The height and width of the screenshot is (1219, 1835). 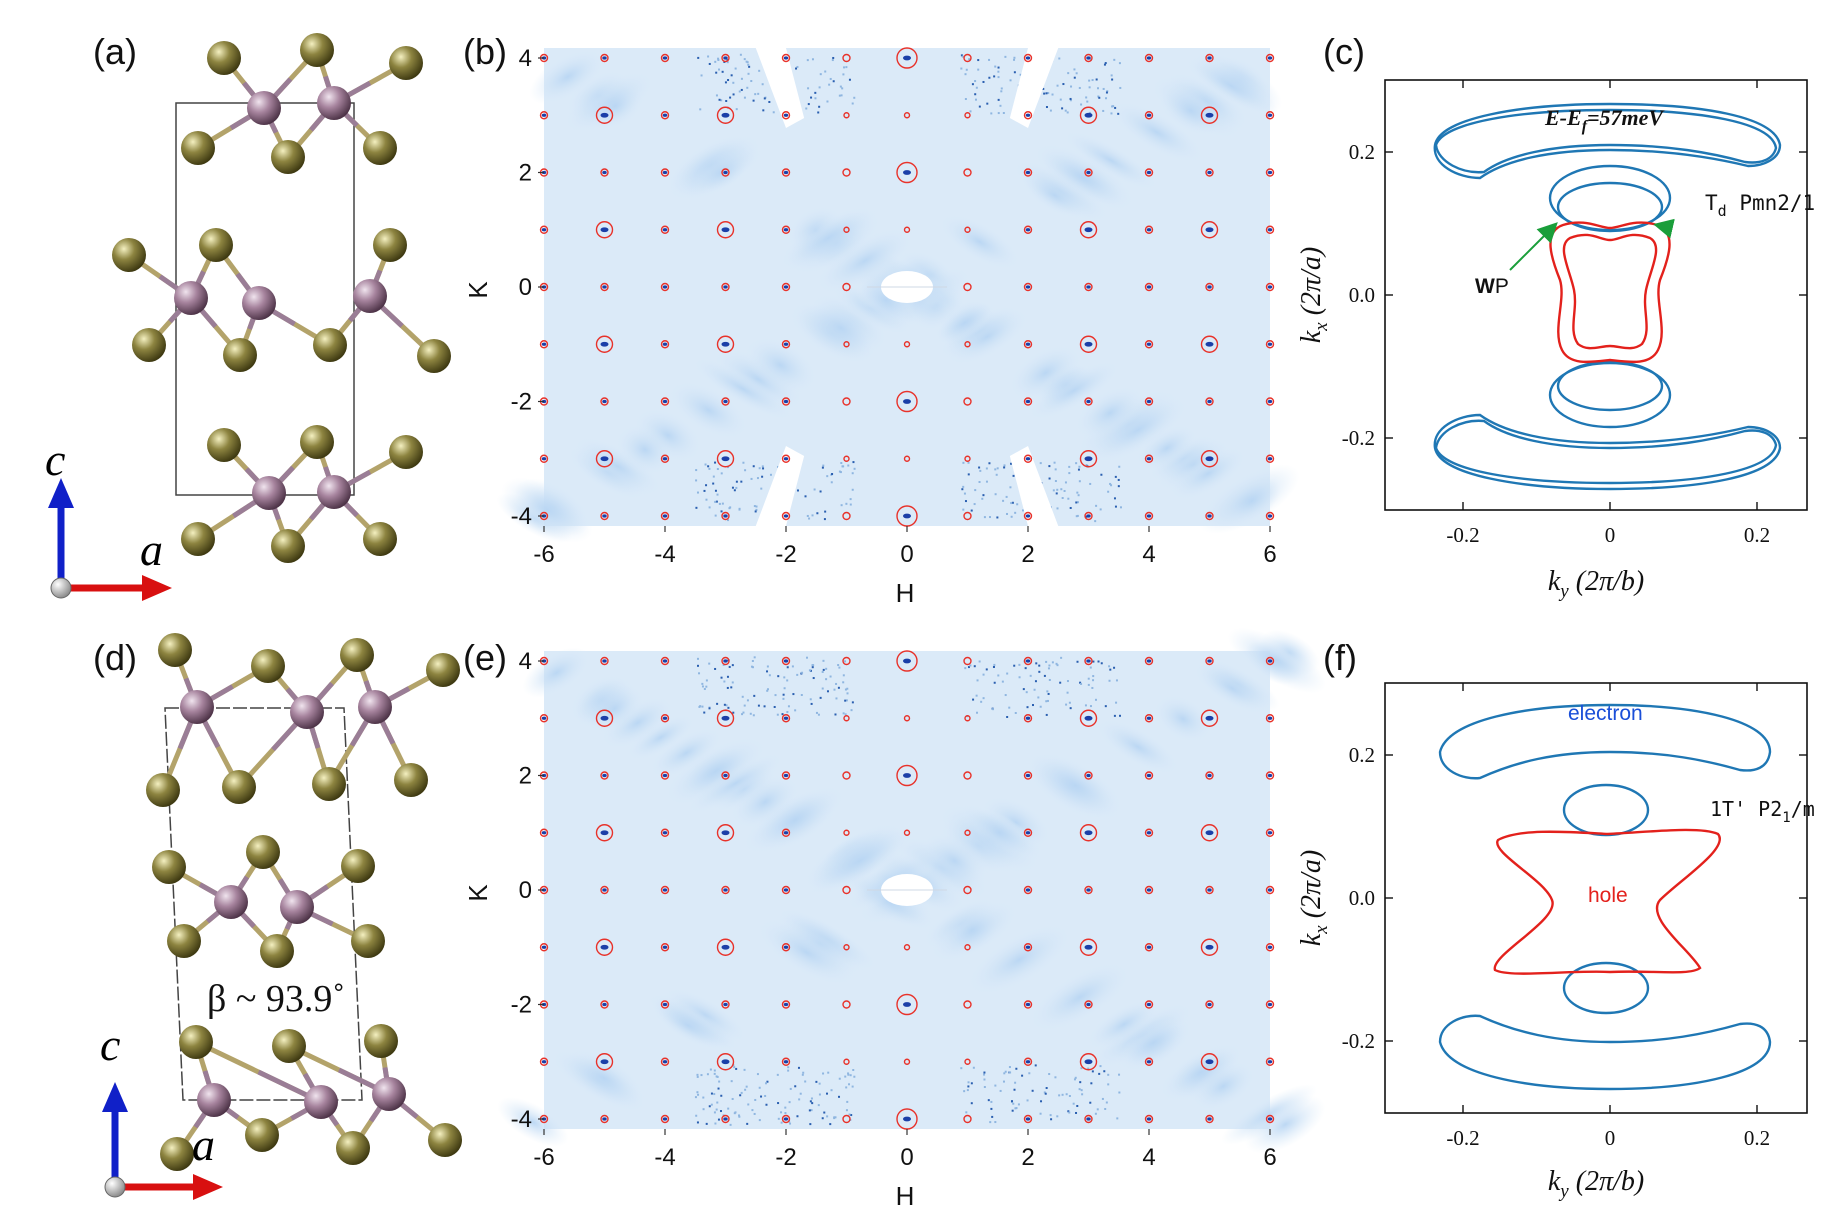 What do you see at coordinates (1585, 126) in the screenshot?
I see `c-energy-sub: f` at bounding box center [1585, 126].